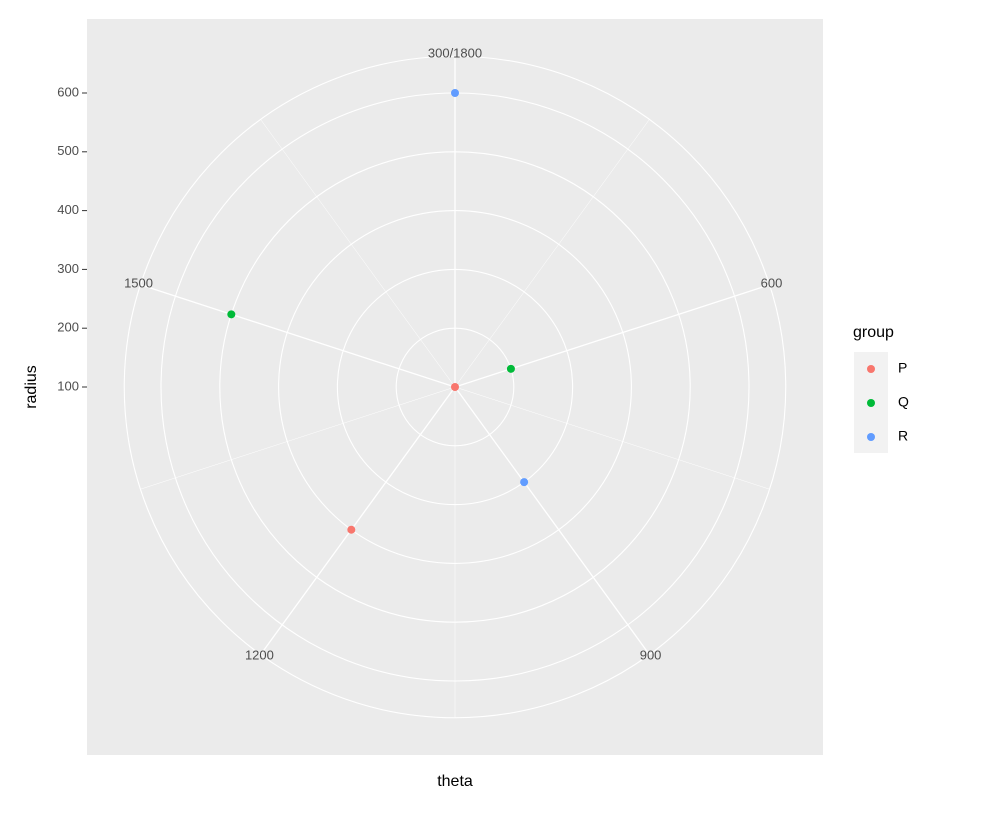  I want to click on legend-label: Q, so click(903, 402).